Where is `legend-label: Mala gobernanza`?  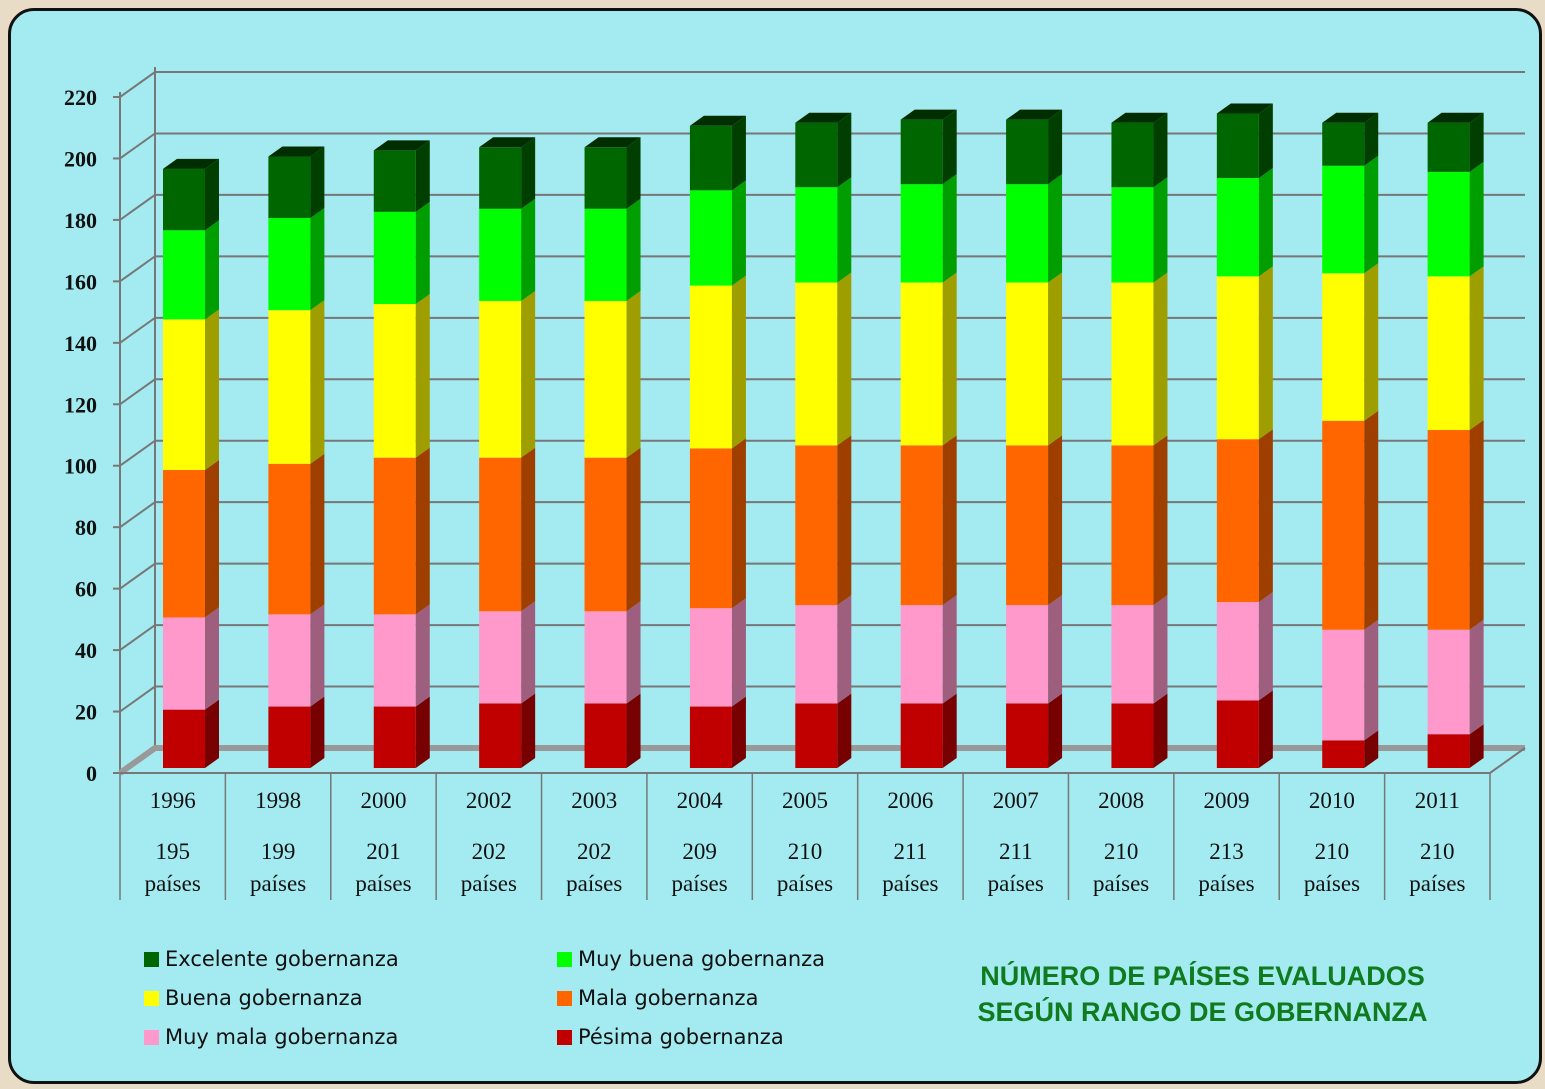 legend-label: Mala gobernanza is located at coordinates (668, 998).